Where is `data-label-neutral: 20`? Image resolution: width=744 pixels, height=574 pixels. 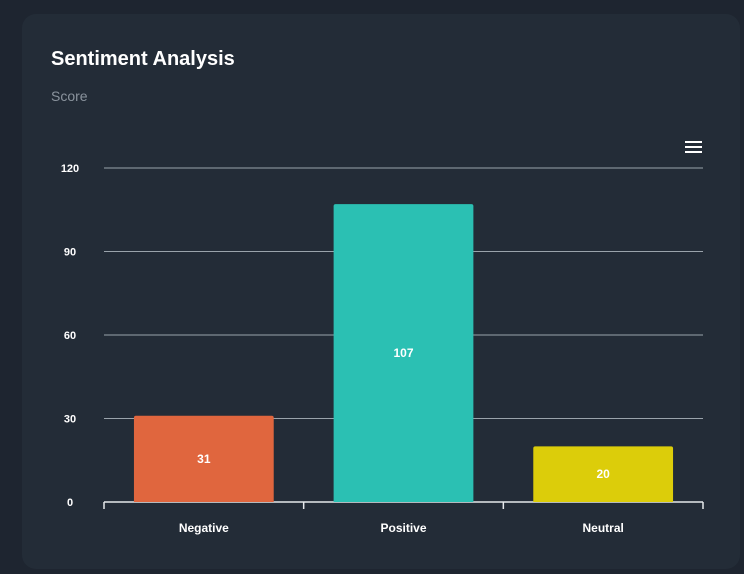 data-label-neutral: 20 is located at coordinates (603, 474).